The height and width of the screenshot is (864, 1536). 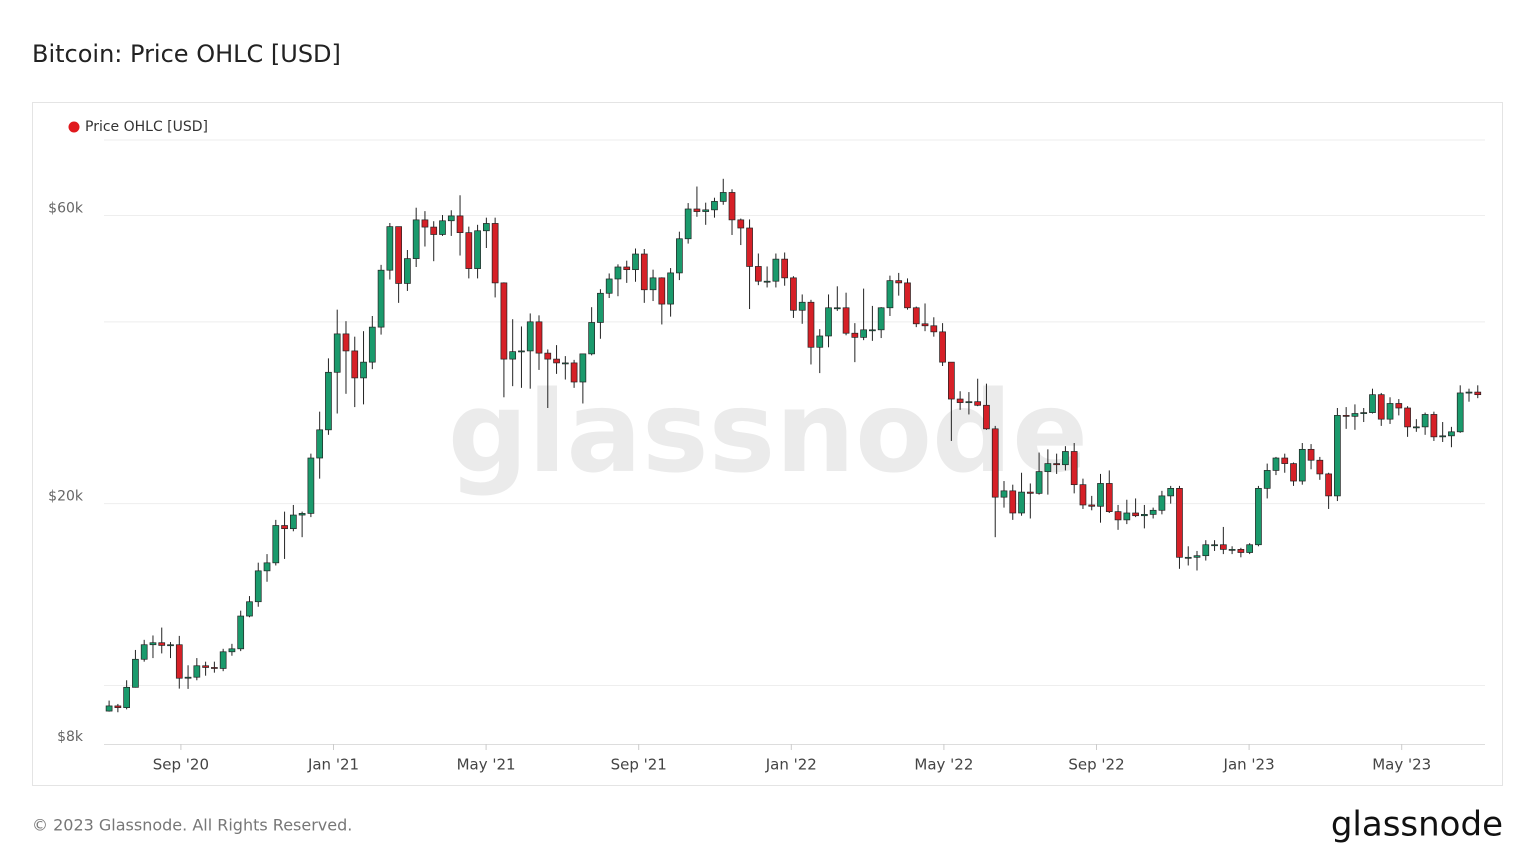 I want to click on footer: © 2023 Glassnode. All Rights Reserved., so click(x=192, y=825).